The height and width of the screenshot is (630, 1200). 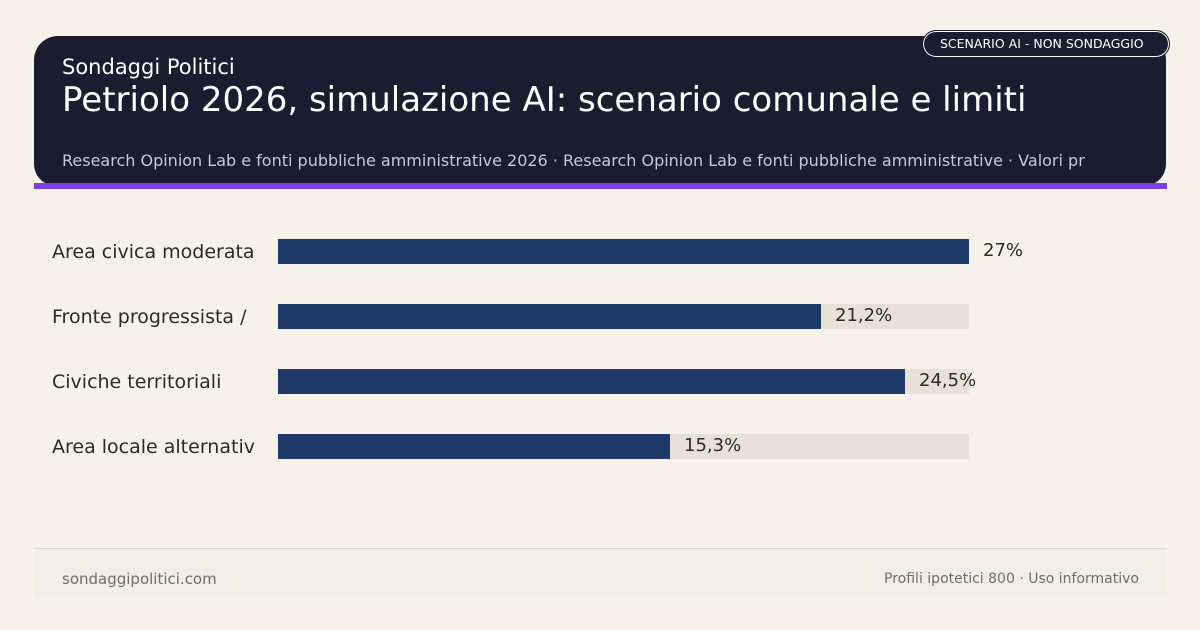 I want to click on footer-site-link: sondaggipolitici.com, so click(x=139, y=579).